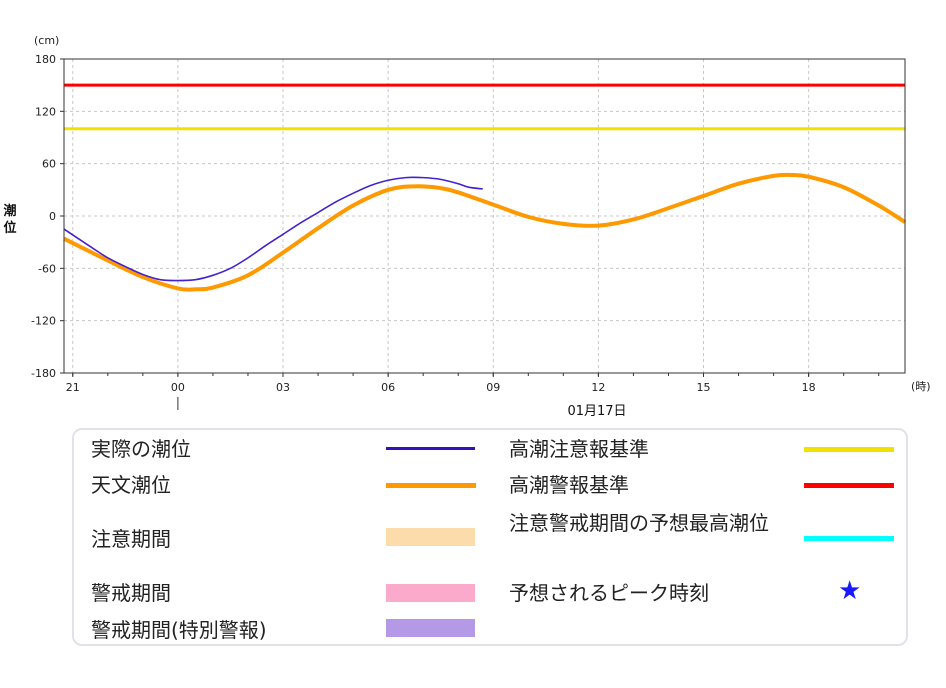 Image resolution: width=946 pixels, height=688 pixels. Describe the element at coordinates (47, 216) in the screenshot. I see `y-axis-ticks: 180 120 60 0 -60 -120 -180` at that location.